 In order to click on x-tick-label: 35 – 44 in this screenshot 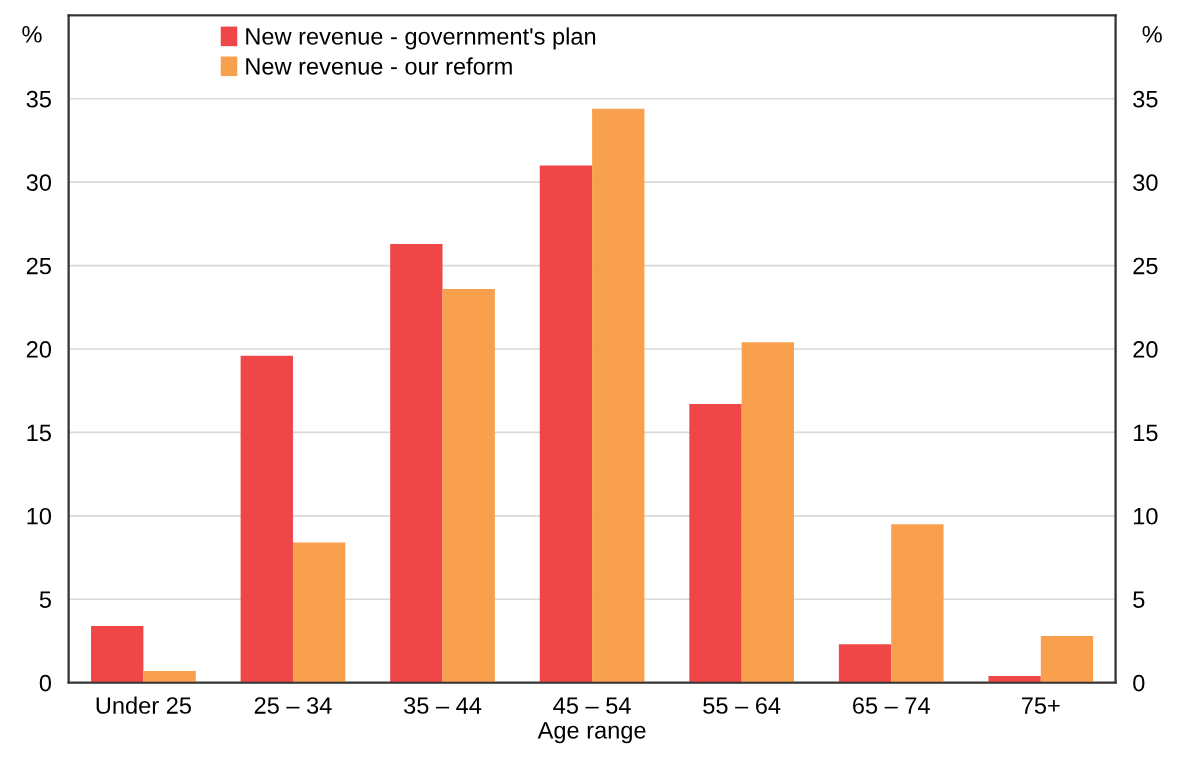, I will do `click(443, 705)`.